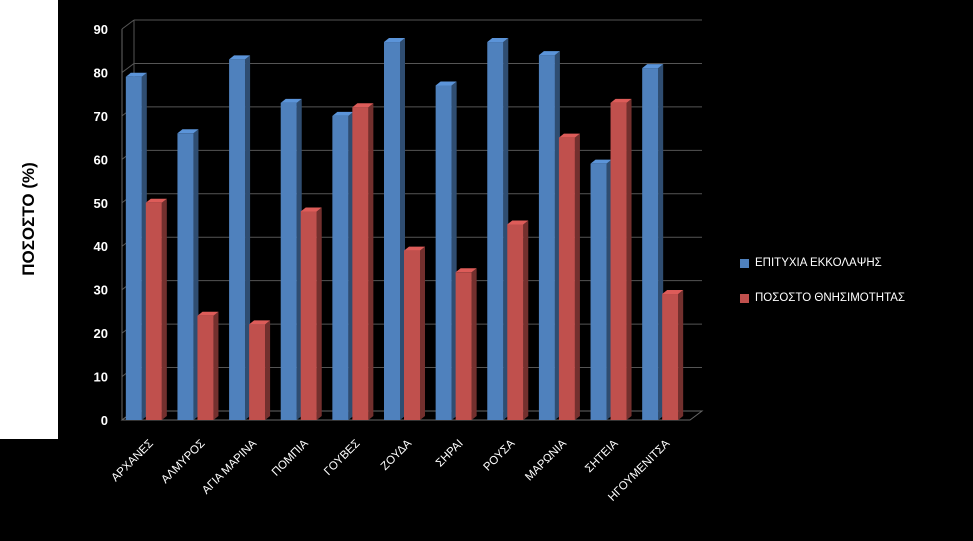 The image size is (973, 541). I want to click on y-tick-label: 20, so click(101, 333).